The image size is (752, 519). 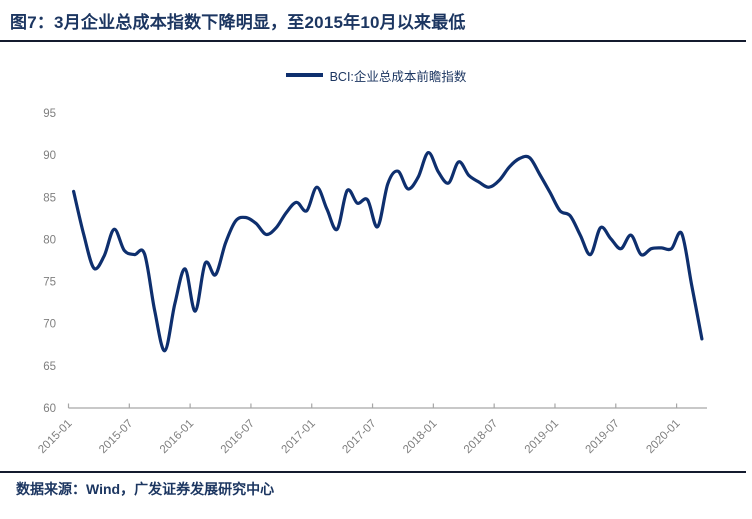 What do you see at coordinates (55, 437) in the screenshot?
I see `x-axis-label: 2015-01` at bounding box center [55, 437].